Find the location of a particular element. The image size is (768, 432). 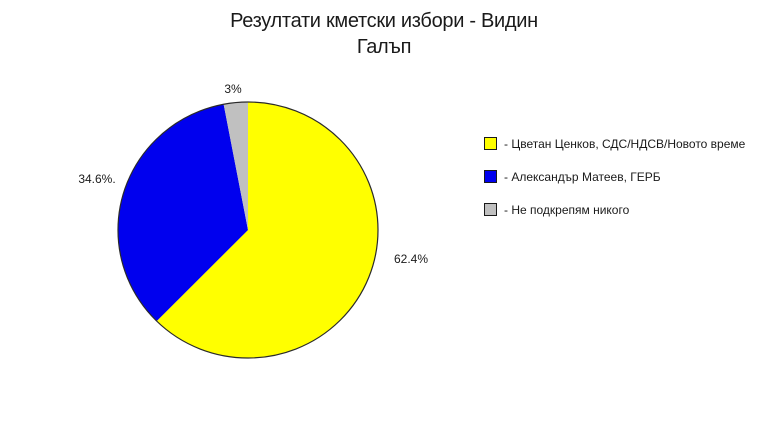

legend-item: - Цветан Ценков, СДС/НДСВ/Новото време is located at coordinates (615, 143).